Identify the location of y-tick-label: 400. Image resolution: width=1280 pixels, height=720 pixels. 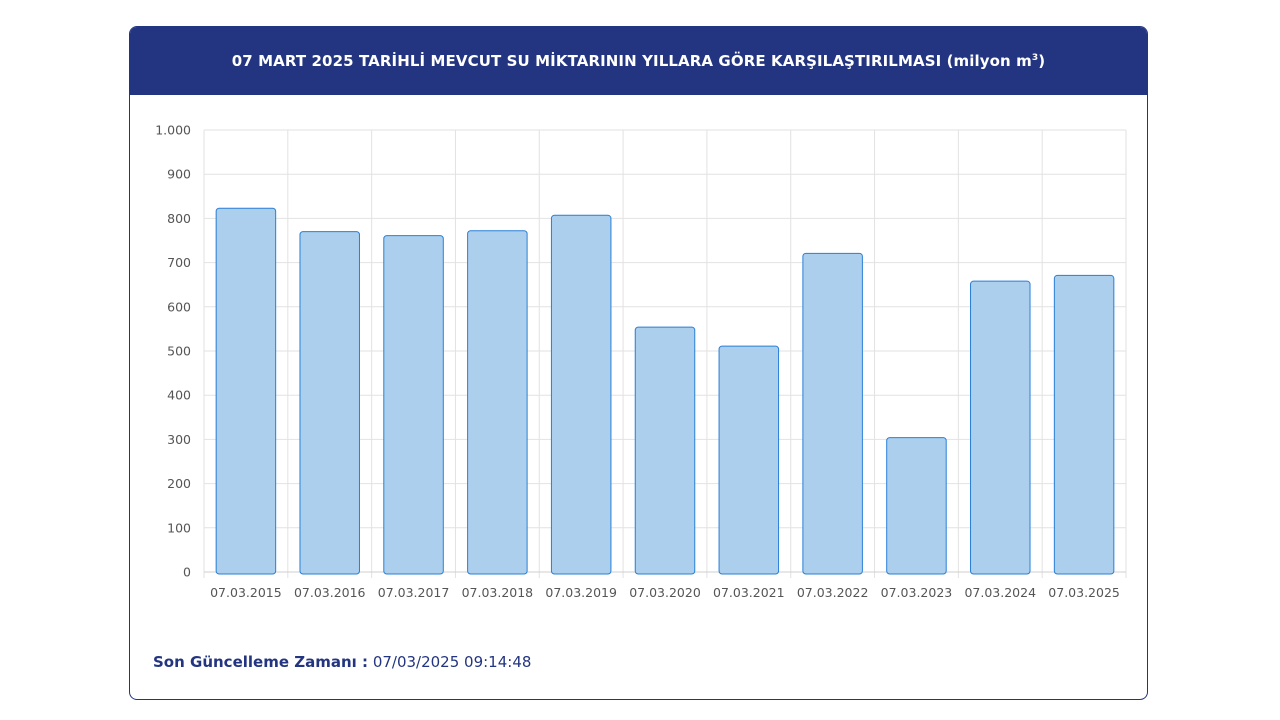
(179, 395).